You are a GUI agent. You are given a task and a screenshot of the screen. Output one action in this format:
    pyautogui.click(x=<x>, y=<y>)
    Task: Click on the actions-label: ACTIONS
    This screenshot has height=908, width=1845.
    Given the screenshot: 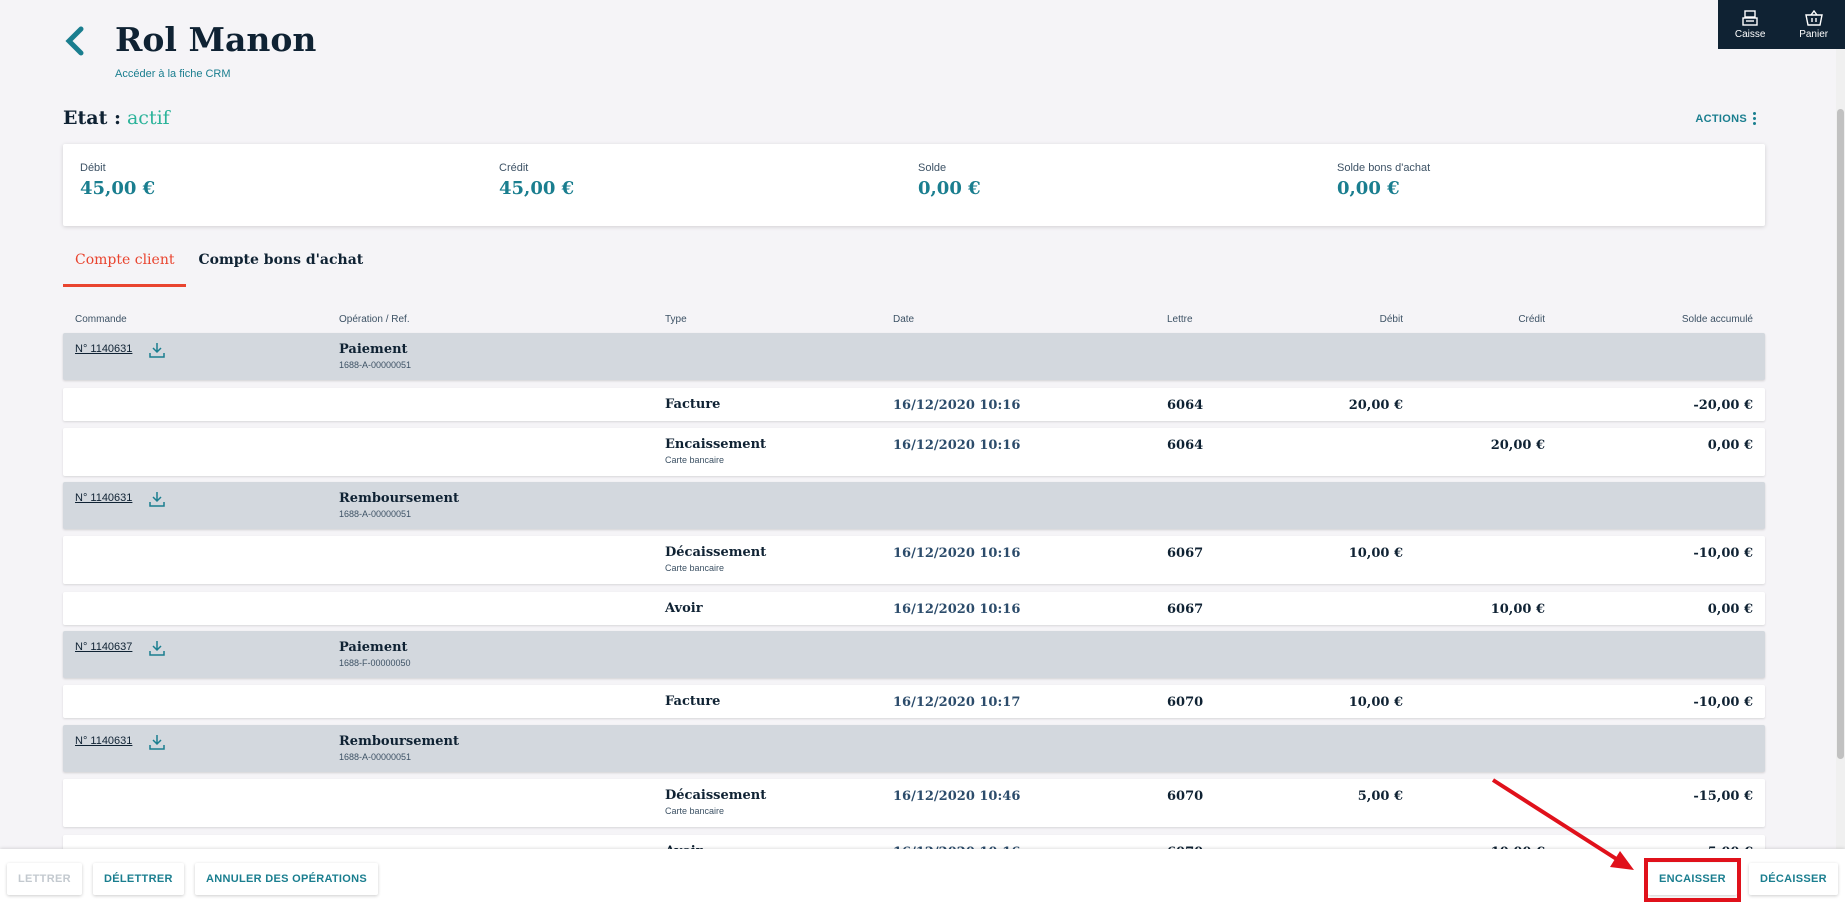 What is the action you would take?
    pyautogui.click(x=1721, y=118)
    